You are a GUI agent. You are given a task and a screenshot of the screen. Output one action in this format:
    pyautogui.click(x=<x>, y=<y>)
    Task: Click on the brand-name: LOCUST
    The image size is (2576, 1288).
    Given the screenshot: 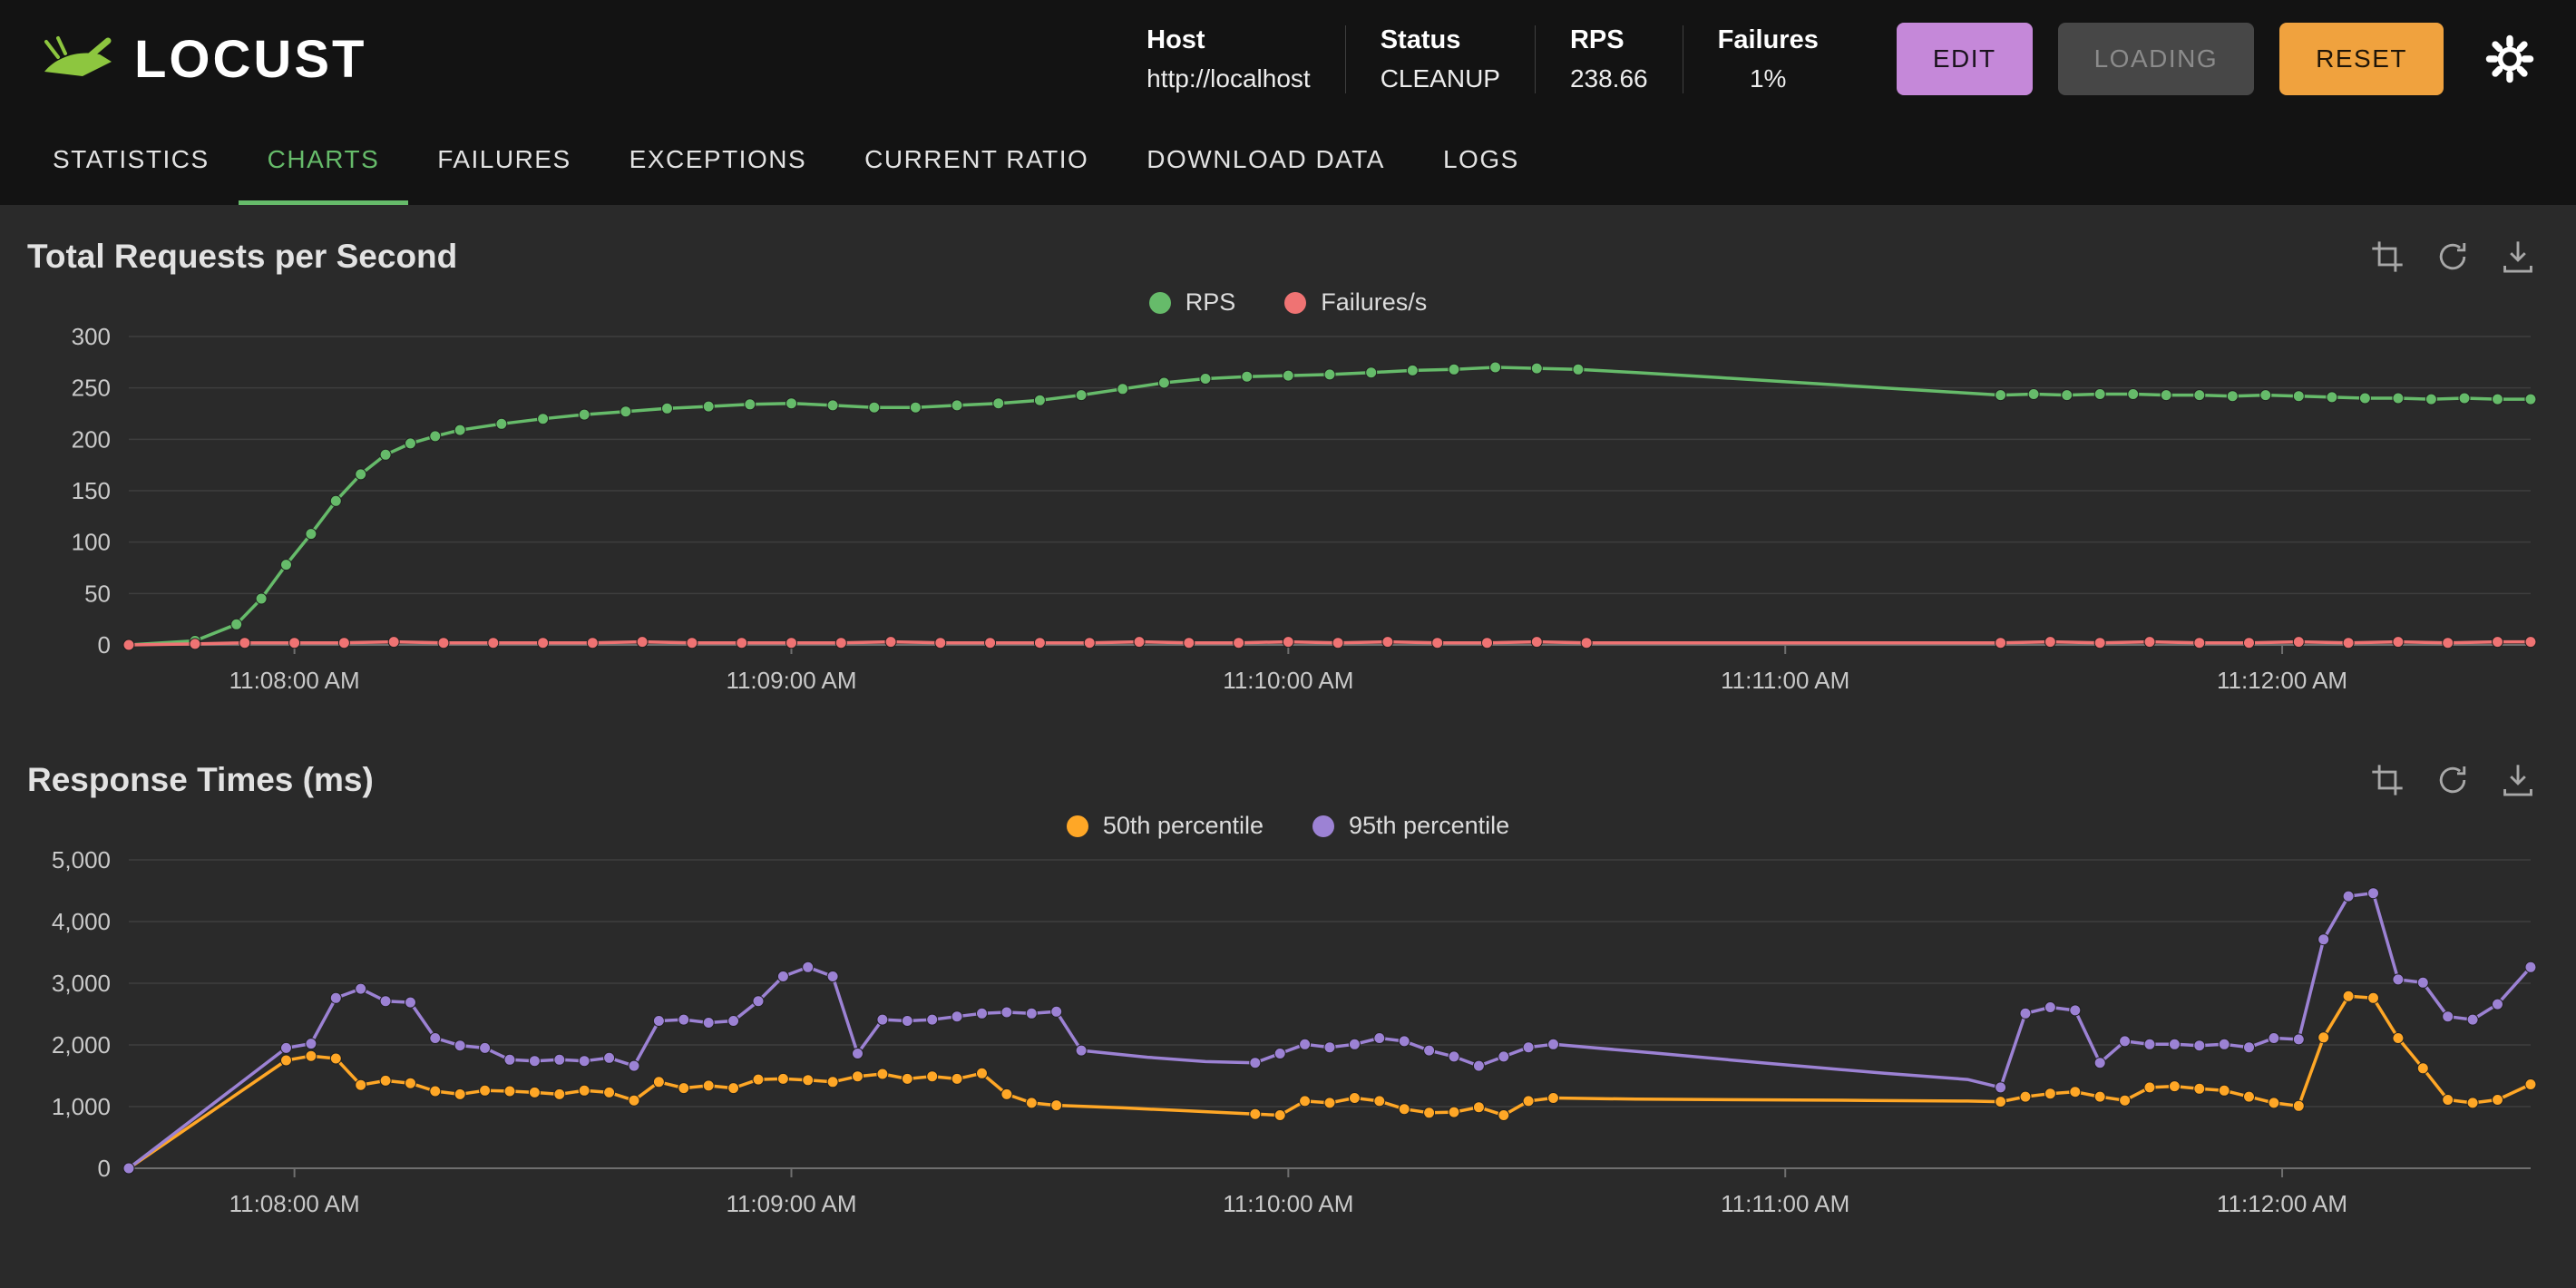 What is the action you would take?
    pyautogui.click(x=250, y=59)
    